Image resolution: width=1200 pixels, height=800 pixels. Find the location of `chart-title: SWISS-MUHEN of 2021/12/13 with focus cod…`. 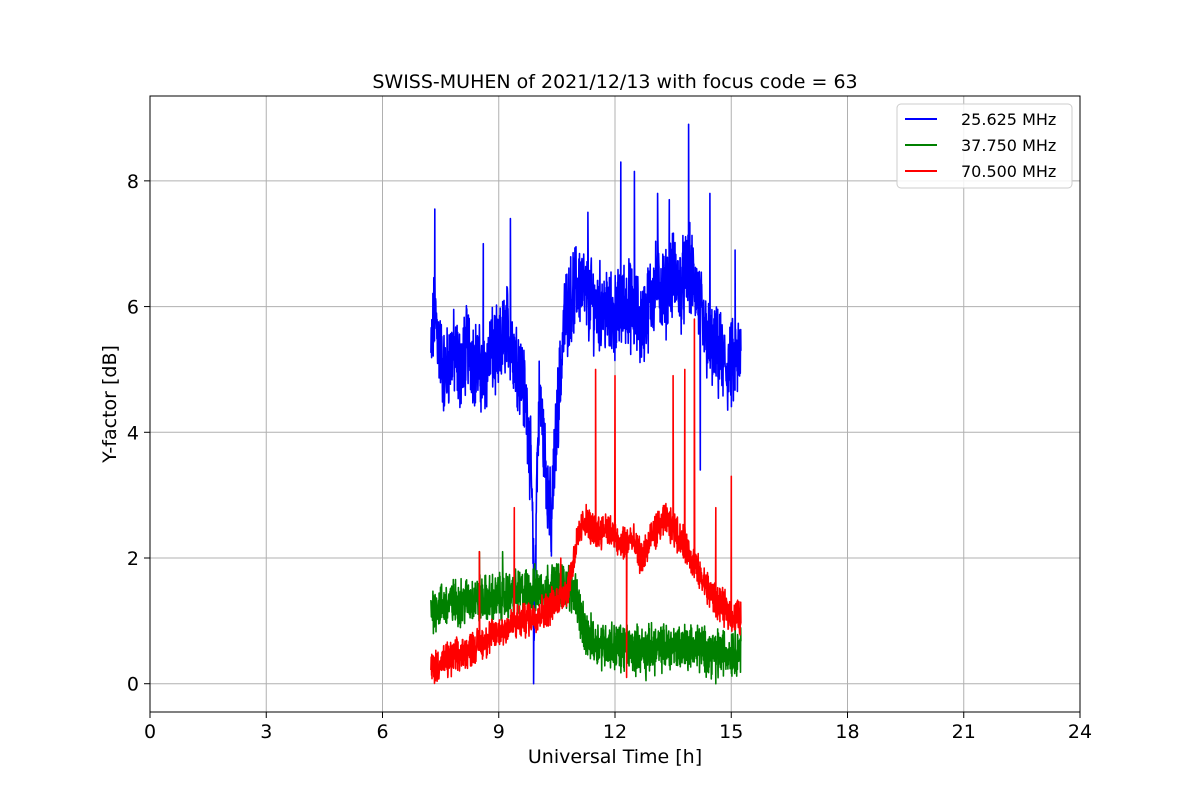

chart-title: SWISS-MUHEN of 2021/12/13 with focus cod… is located at coordinates (614, 82).